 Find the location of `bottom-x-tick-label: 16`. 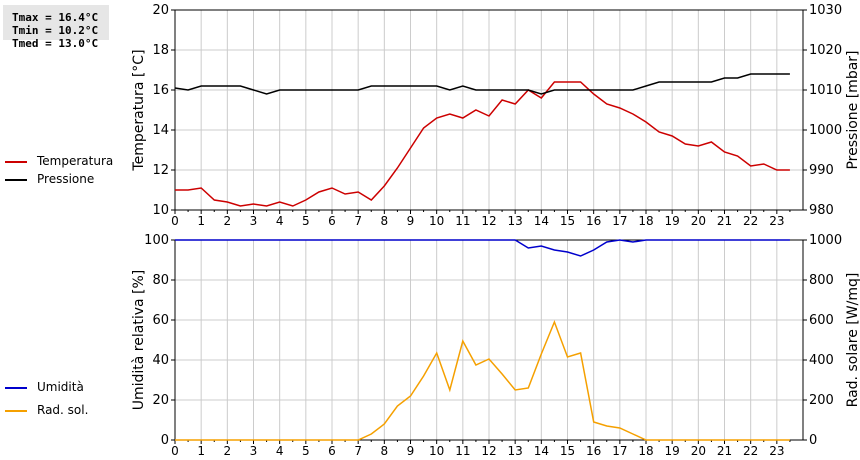

bottom-x-tick-label: 16 is located at coordinates (593, 451).